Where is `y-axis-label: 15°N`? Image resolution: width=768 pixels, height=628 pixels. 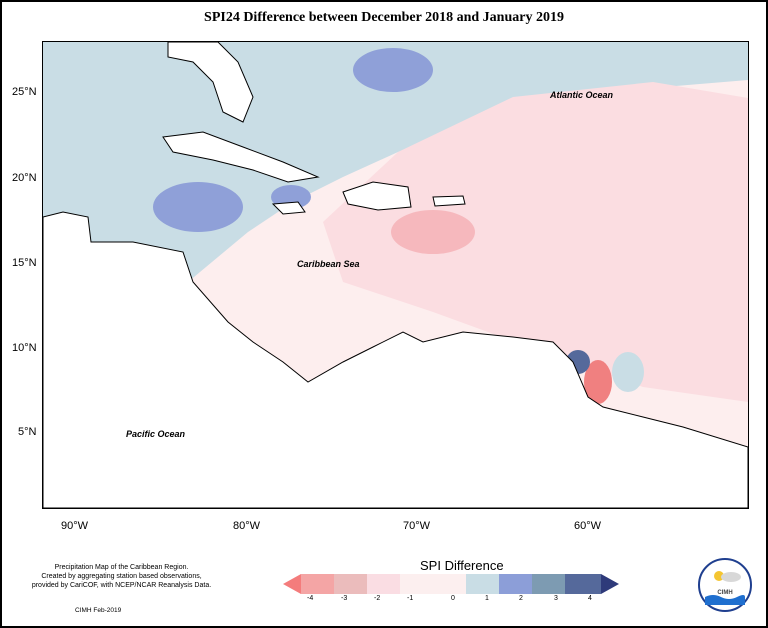 y-axis-label: 15°N is located at coordinates (24, 263).